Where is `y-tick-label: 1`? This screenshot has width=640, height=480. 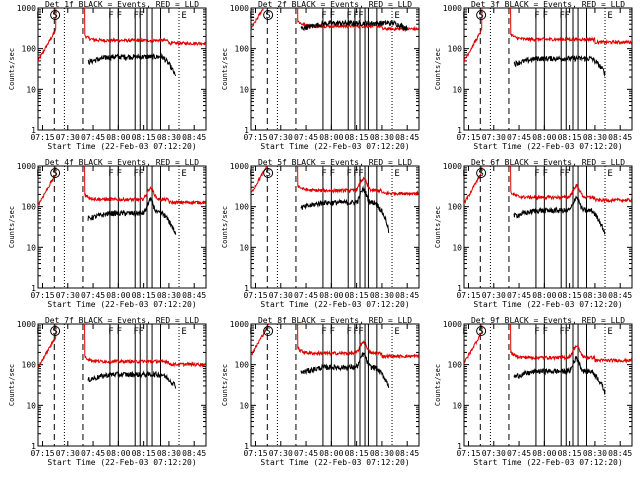
y-tick-label: 1 is located at coordinates (33, 130).